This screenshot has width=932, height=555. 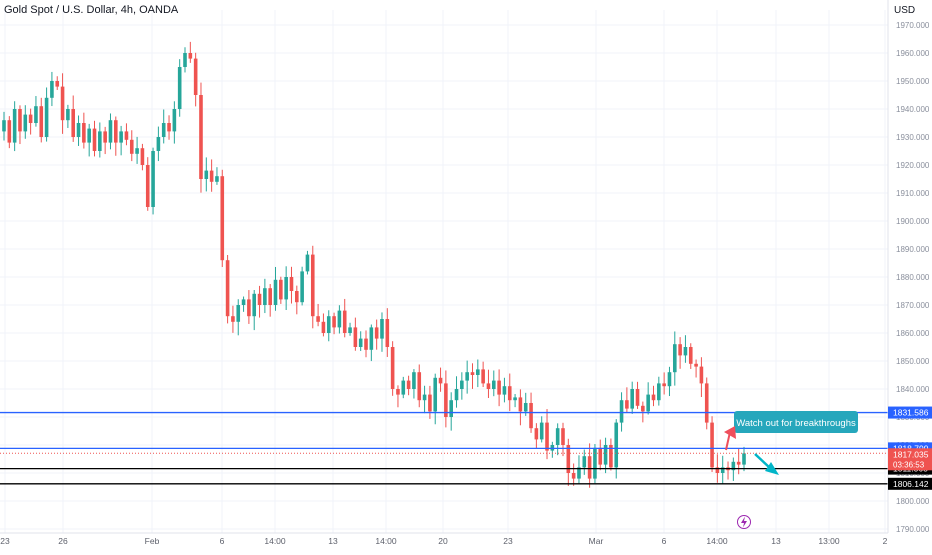 What do you see at coordinates (913, 501) in the screenshot?
I see `y-tick-label: 1800.000` at bounding box center [913, 501].